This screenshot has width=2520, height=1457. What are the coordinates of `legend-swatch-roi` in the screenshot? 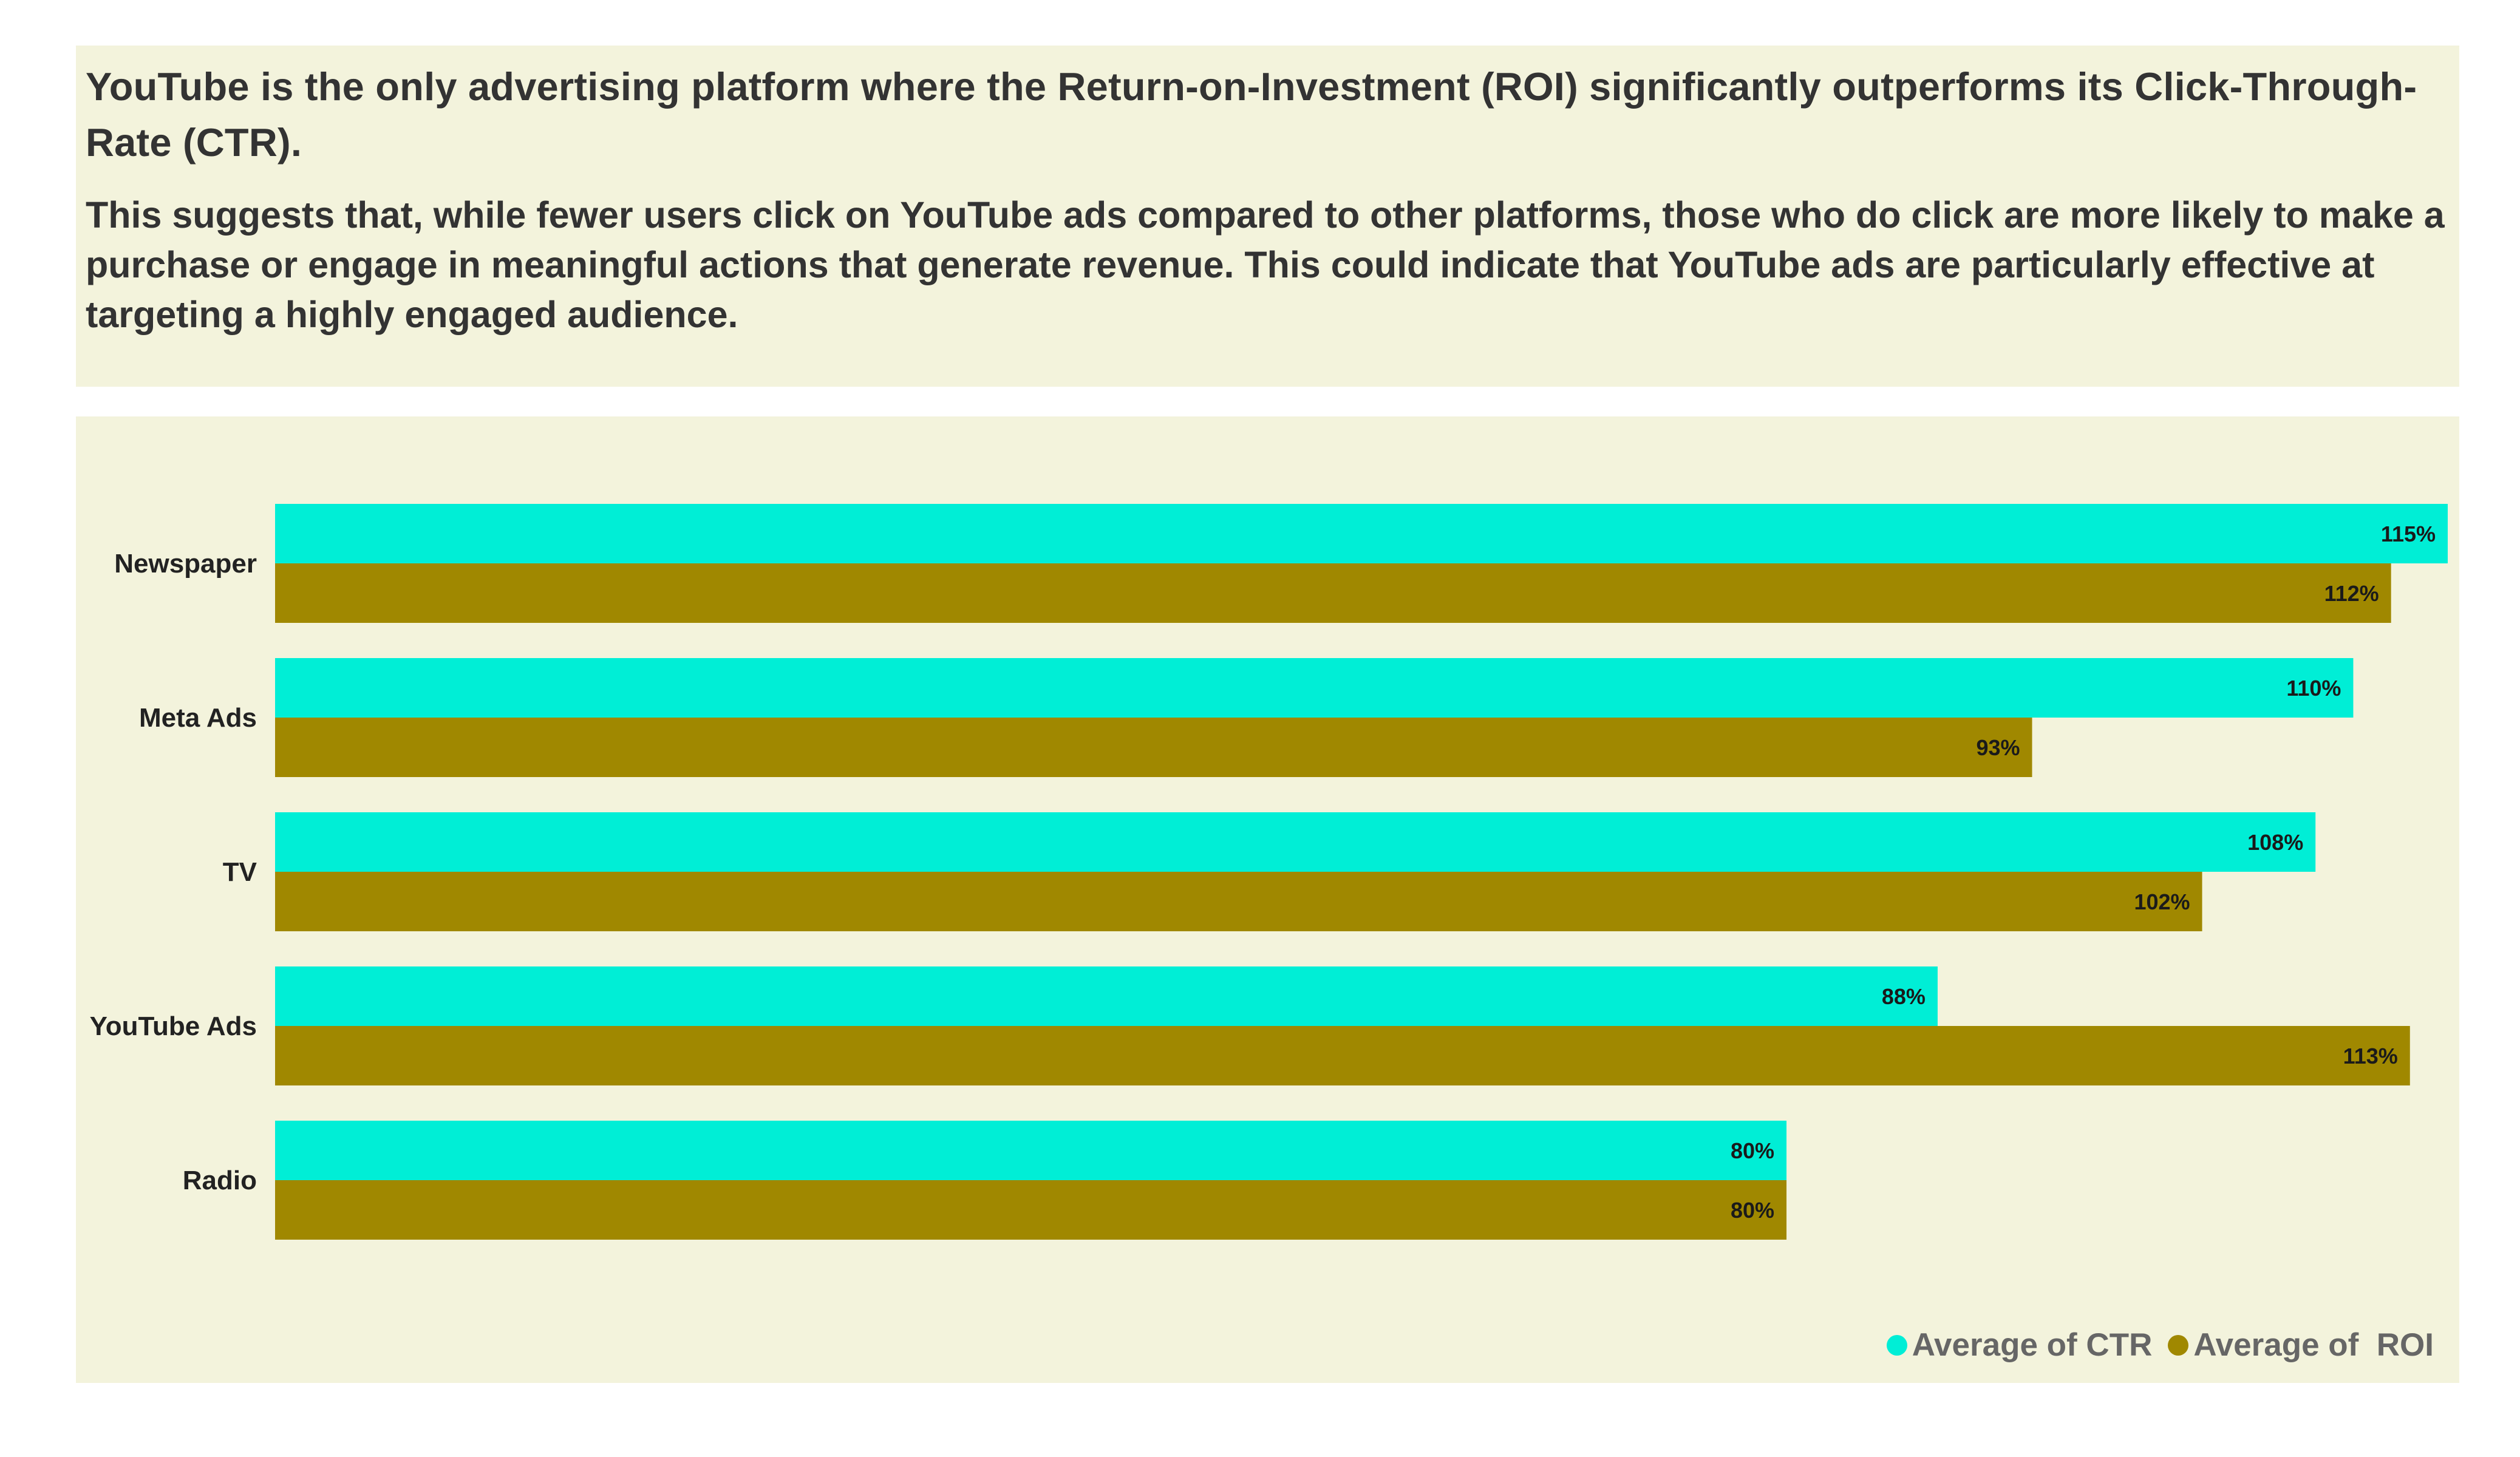 It's located at (2178, 1345).